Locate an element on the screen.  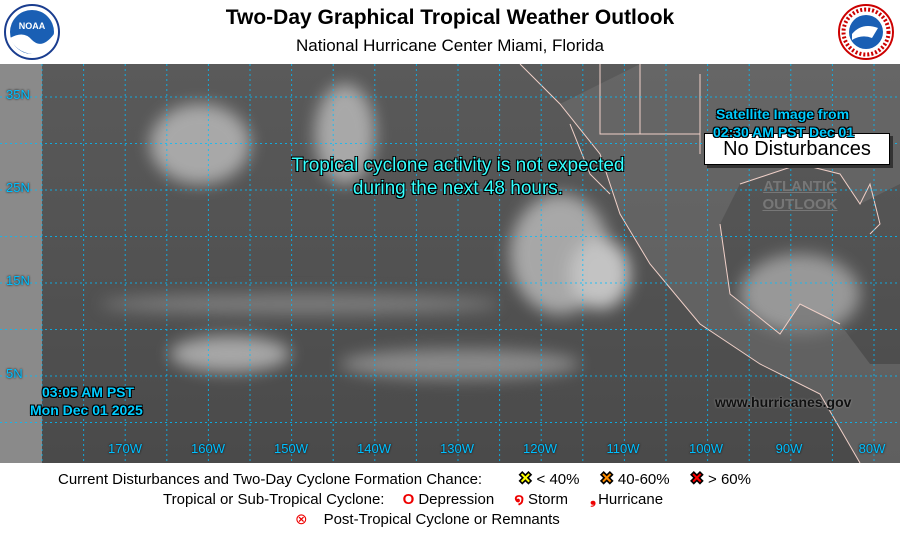
mid-chance-item: ✖ 40-60% is located at coordinates (633, 479).